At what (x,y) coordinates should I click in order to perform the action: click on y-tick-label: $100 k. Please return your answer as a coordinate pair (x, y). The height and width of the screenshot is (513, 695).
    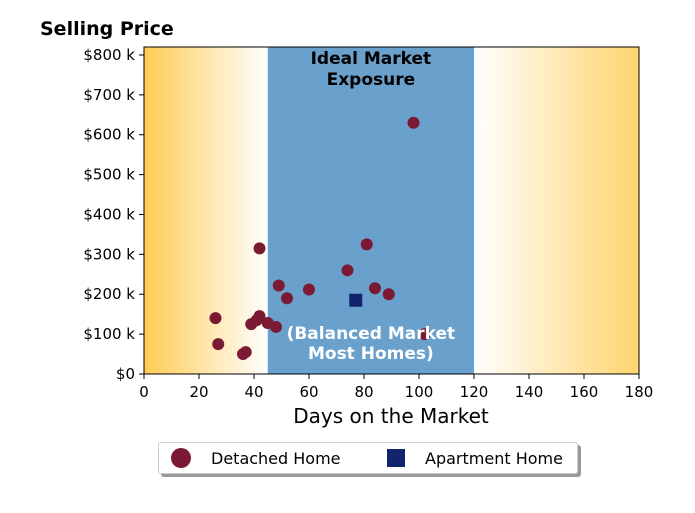
    Looking at the image, I should click on (109, 334).